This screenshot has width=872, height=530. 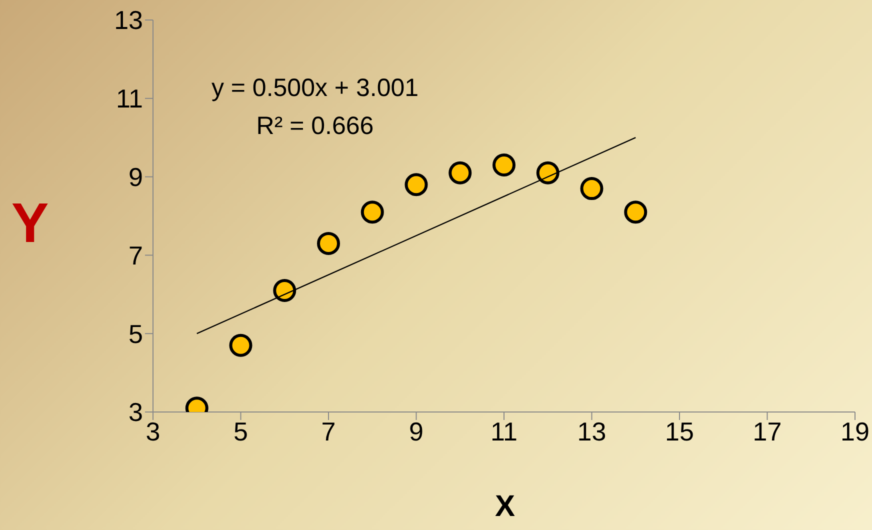 What do you see at coordinates (241, 431) in the screenshot?
I see `x-tick-label: 5` at bounding box center [241, 431].